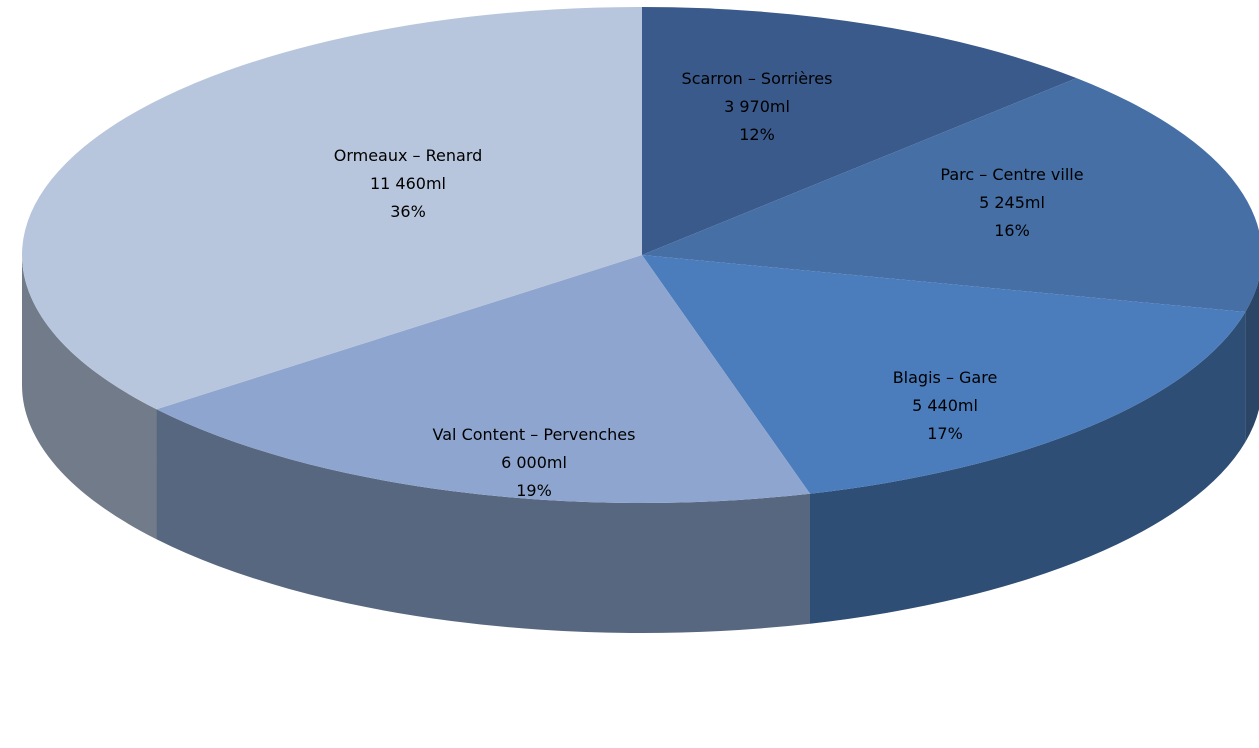 Image resolution: width=1259 pixels, height=748 pixels. What do you see at coordinates (945, 377) in the screenshot?
I see `slice-name: Blagis – Gare` at bounding box center [945, 377].